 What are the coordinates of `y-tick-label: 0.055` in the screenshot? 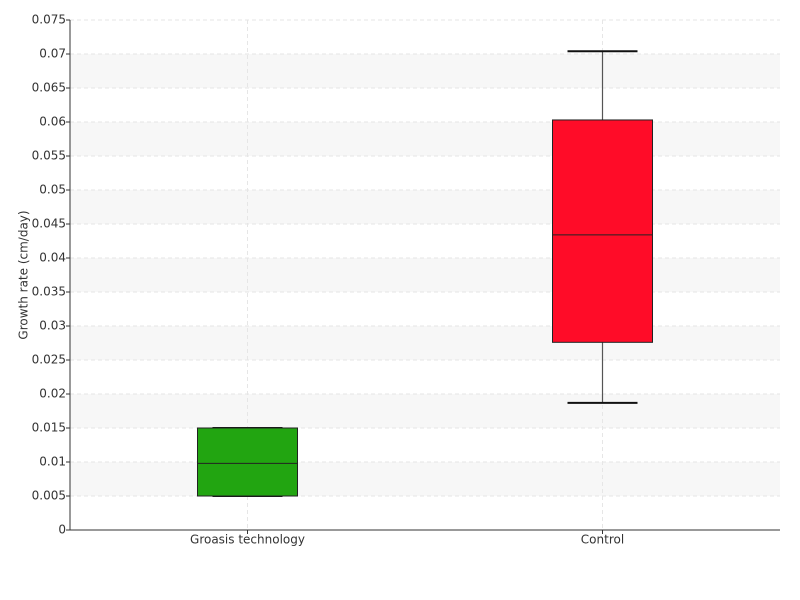 It's located at (49, 156).